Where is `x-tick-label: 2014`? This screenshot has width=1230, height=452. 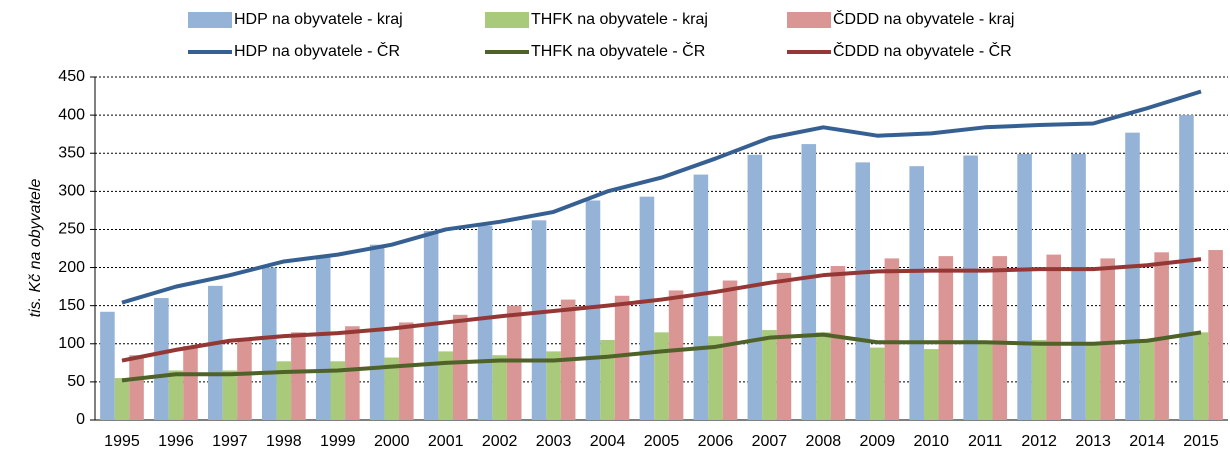 x-tick-label: 2014 is located at coordinates (1147, 441).